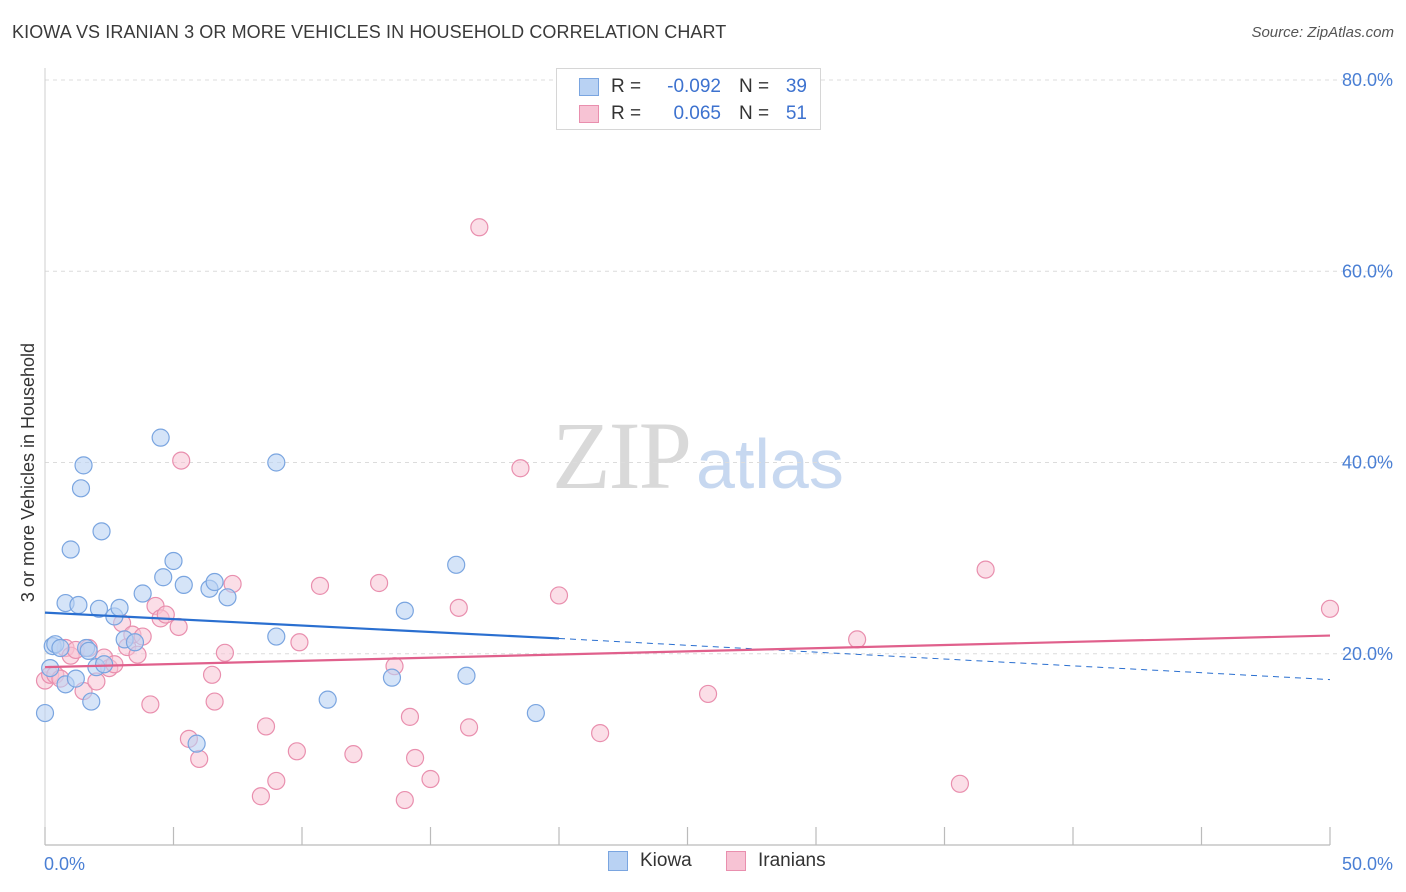 The width and height of the screenshot is (1406, 892). I want to click on watermark-zip: ZIP, so click(622, 455).